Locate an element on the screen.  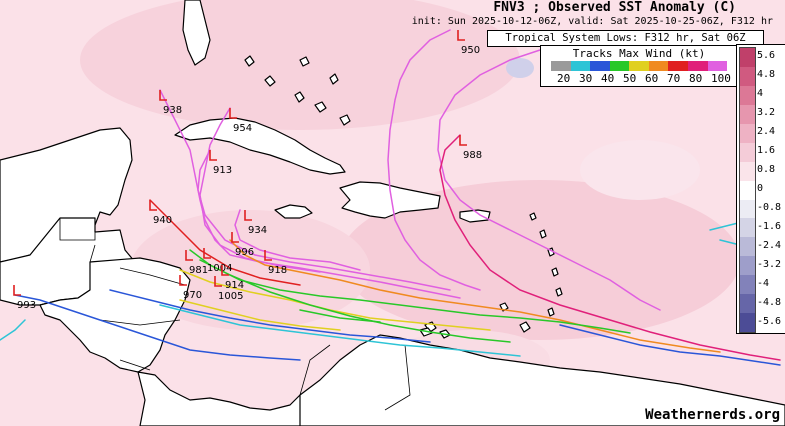
low-marker: 993 is located at coordinates (24, 298).